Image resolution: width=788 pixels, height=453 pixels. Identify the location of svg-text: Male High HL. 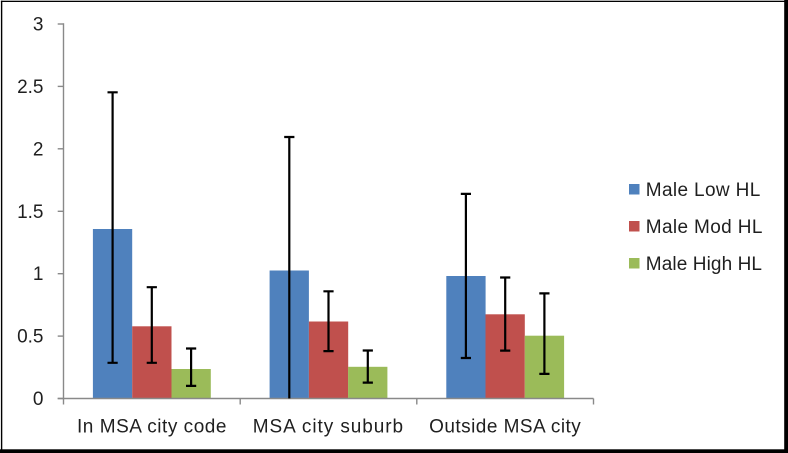
(704, 264).